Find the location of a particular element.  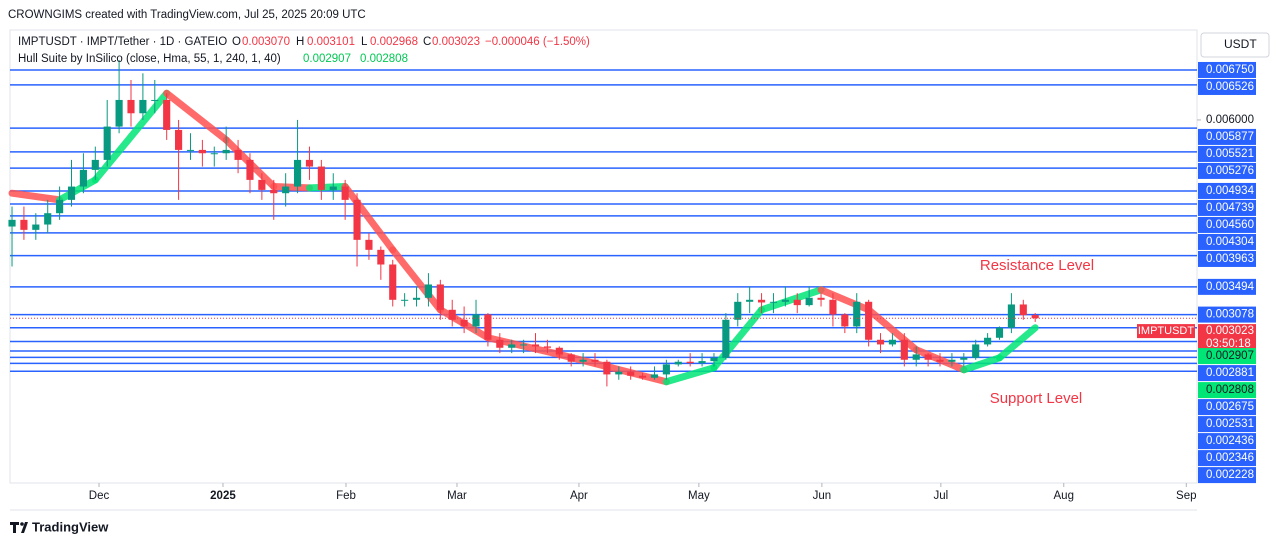

symbol-label: IMPTUSDT is located at coordinates (1166, 331).